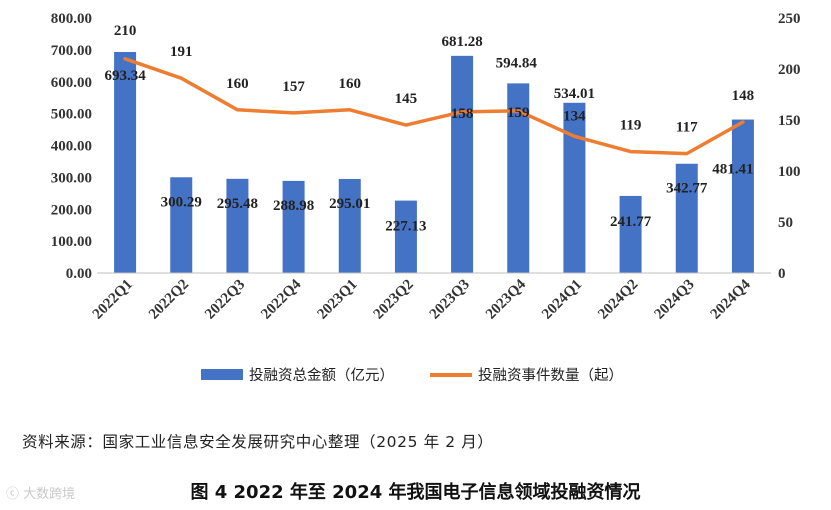 The height and width of the screenshot is (510, 831). I want to click on bar-value-label: 300.29, so click(181, 202).